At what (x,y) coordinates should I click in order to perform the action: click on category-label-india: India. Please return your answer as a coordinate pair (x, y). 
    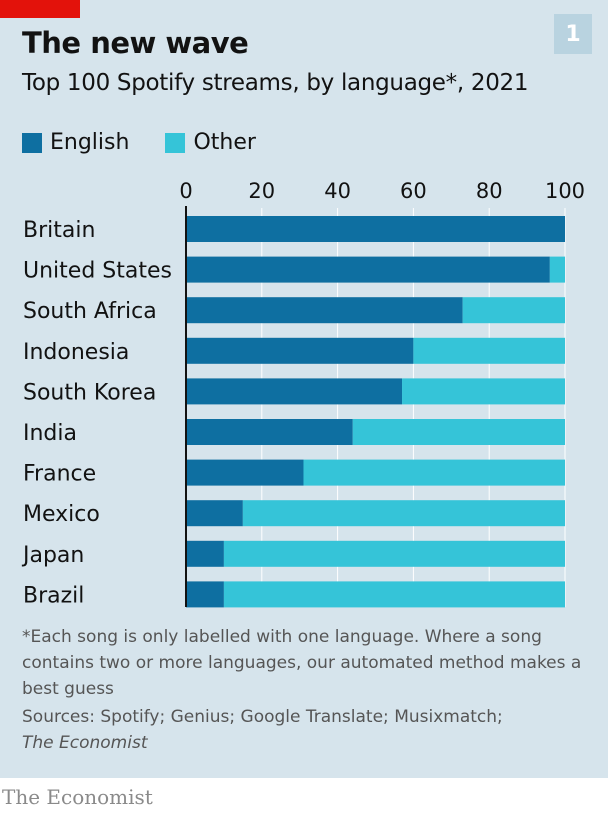
    Looking at the image, I should click on (50, 433).